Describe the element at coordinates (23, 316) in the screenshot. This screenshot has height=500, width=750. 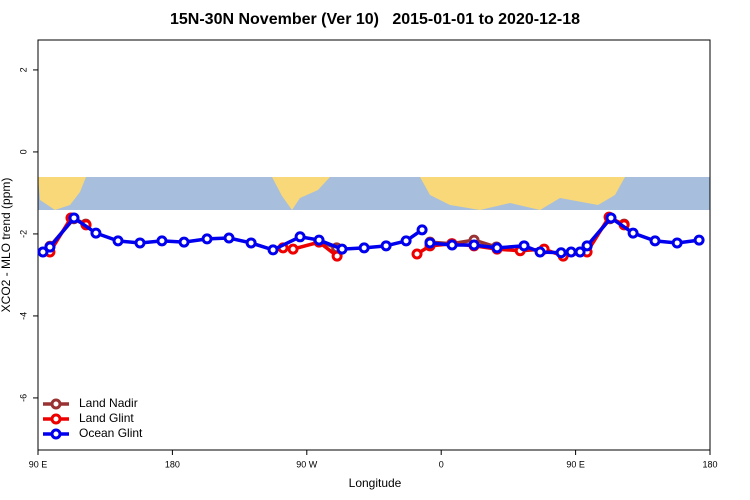
I see `y-tick-label: -4` at that location.